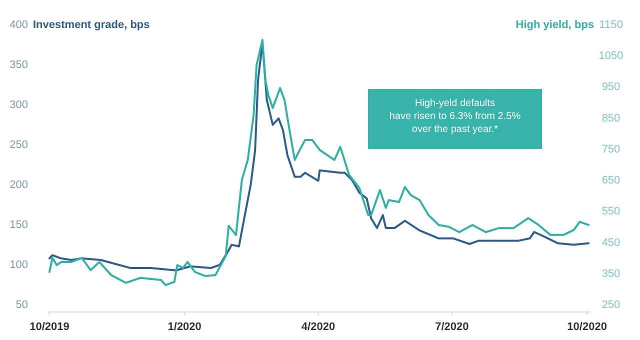 The image size is (640, 340). What do you see at coordinates (19, 25) in the screenshot?
I see `y-tick-label: 400` at bounding box center [19, 25].